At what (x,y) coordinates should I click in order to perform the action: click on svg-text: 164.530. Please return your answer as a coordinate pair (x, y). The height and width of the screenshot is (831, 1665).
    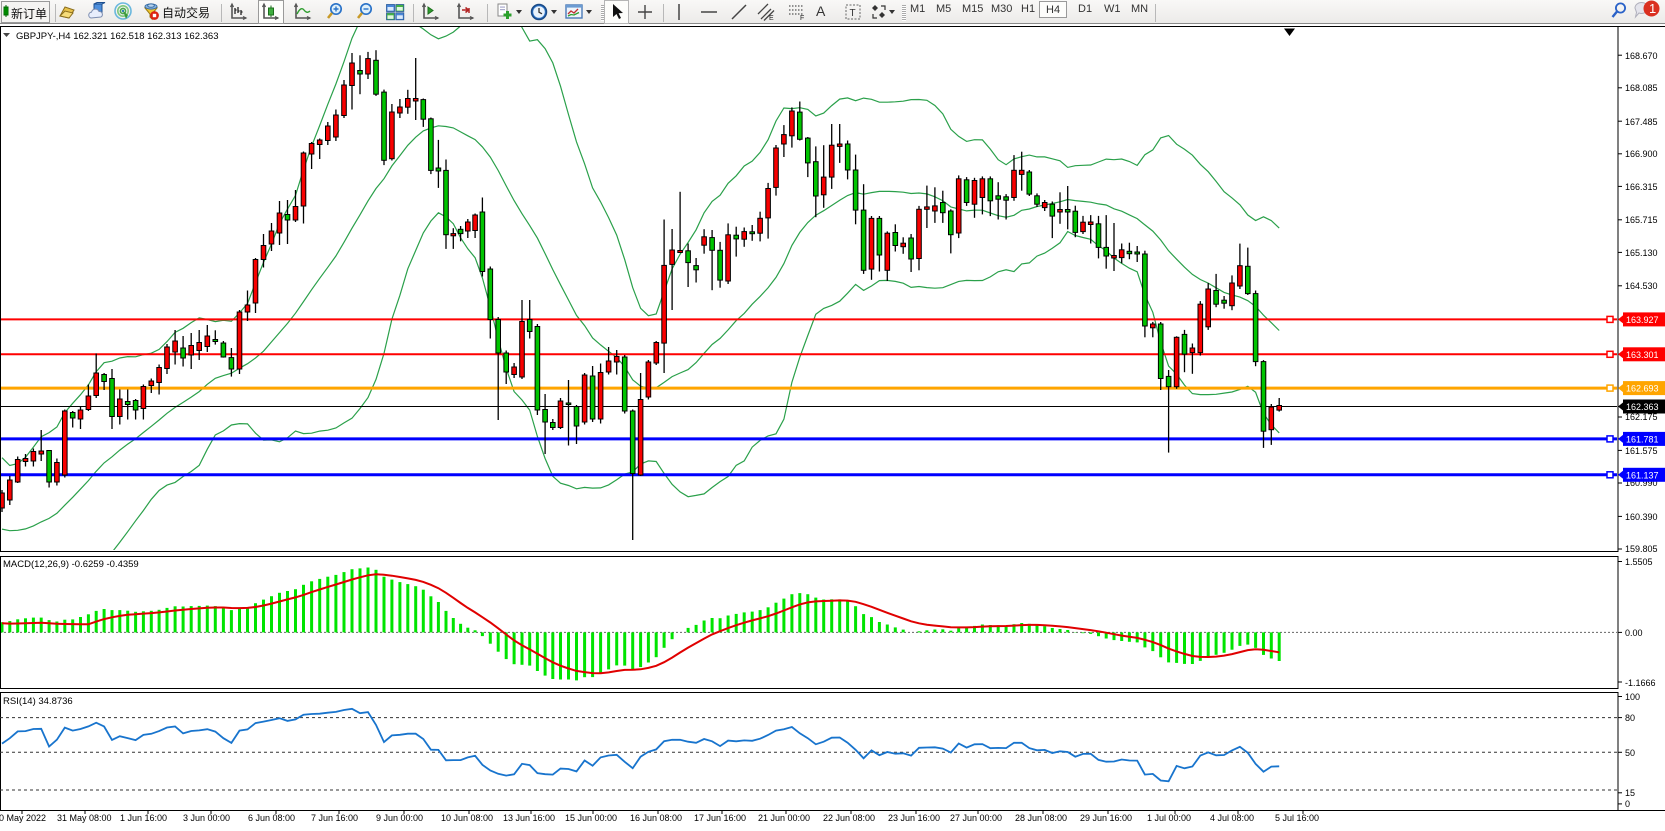
    Looking at the image, I should click on (1641, 286).